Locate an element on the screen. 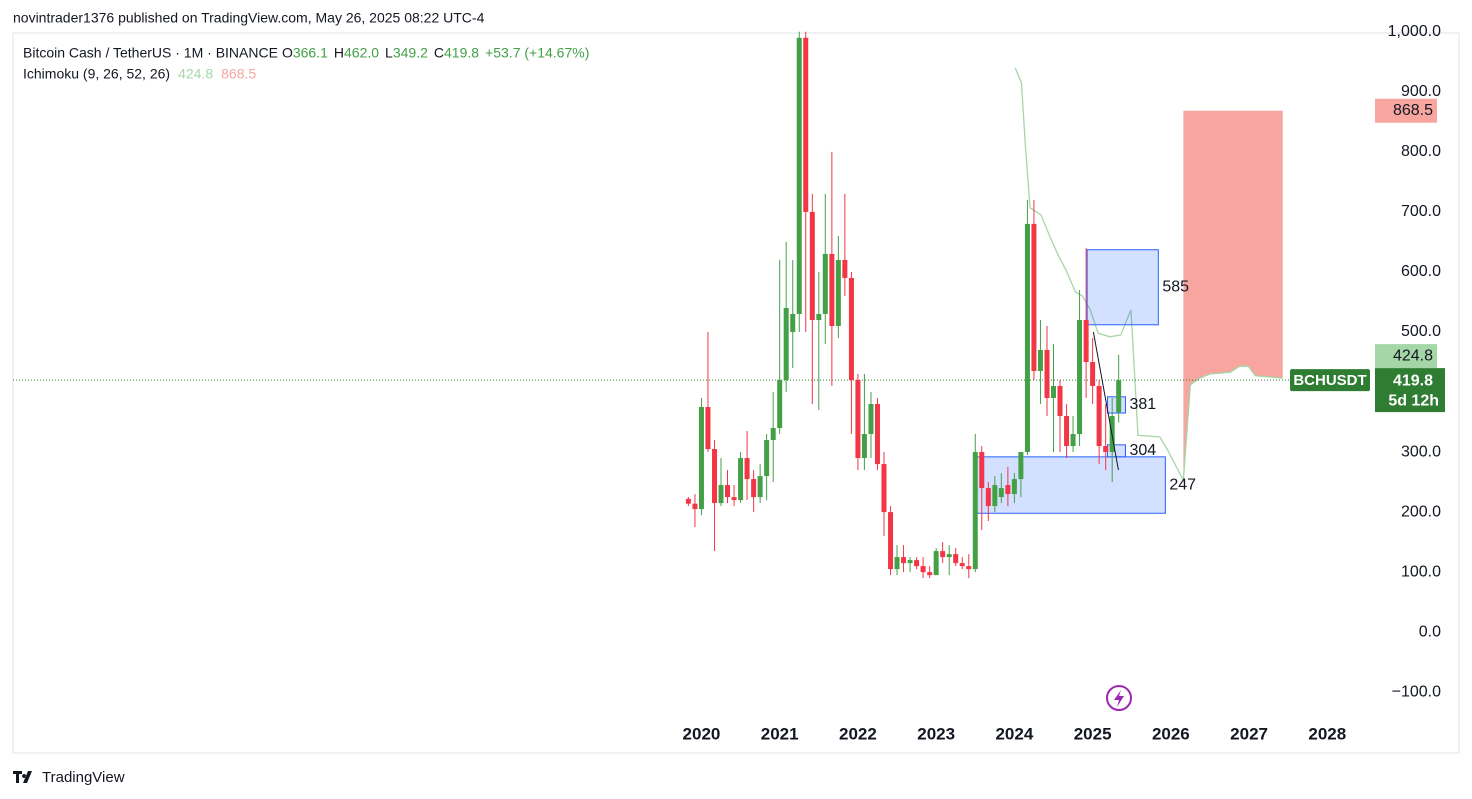 This screenshot has height=799, width=1472. legend-key: H is located at coordinates (339, 53).